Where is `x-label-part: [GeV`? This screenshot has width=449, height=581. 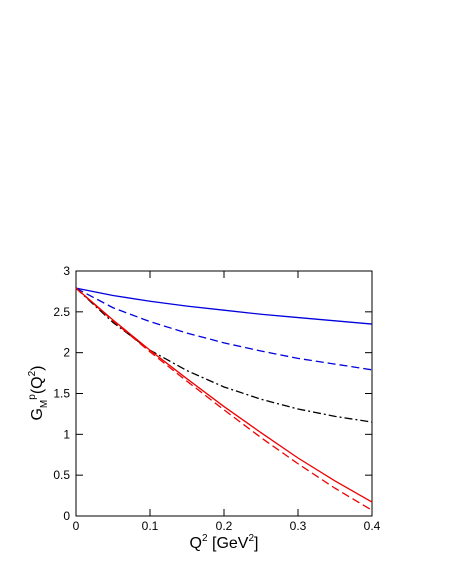 x-label-part: [GeV is located at coordinates (228, 543).